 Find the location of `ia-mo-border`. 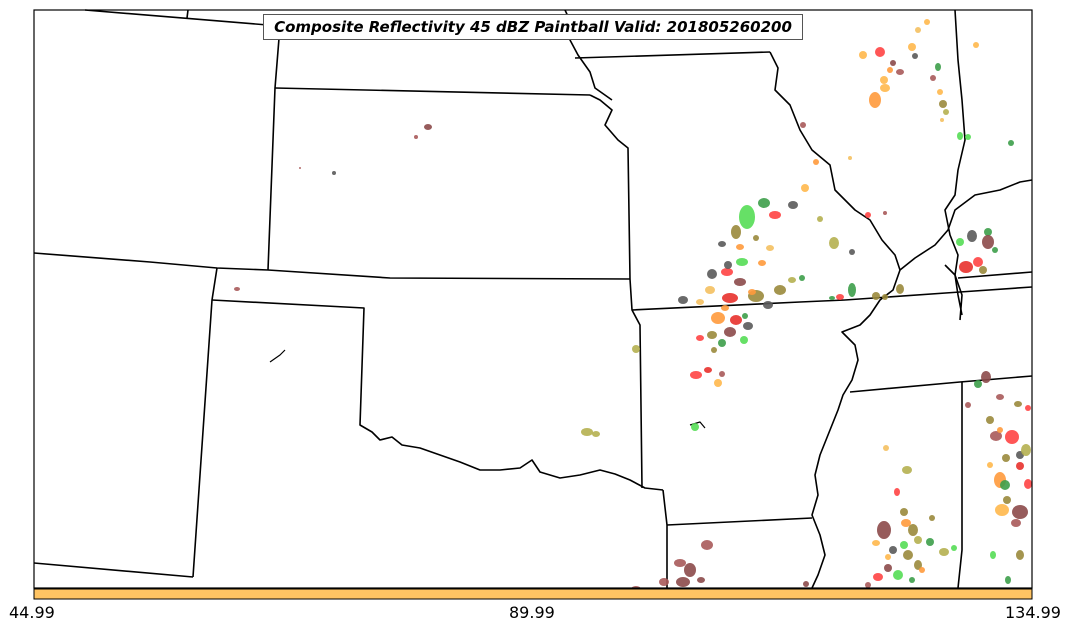

ia-mo-border is located at coordinates (672, 55).